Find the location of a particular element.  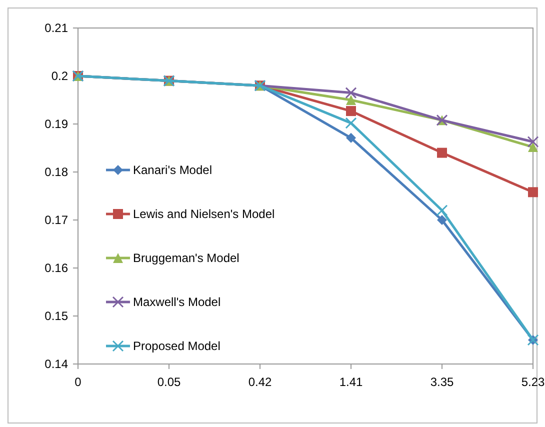

y-tick-label: 0.21 is located at coordinates (56, 28).